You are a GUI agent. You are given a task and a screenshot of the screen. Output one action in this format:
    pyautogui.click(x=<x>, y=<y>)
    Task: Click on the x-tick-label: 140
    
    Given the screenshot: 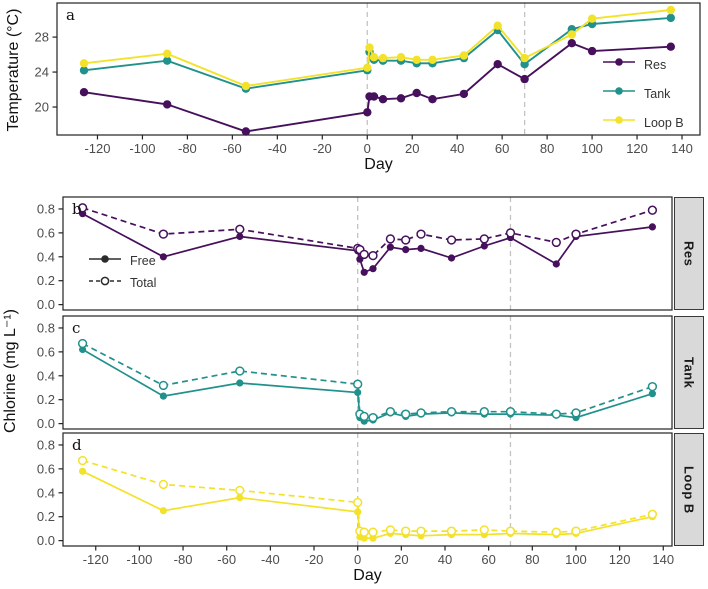 What is the action you would take?
    pyautogui.click(x=682, y=148)
    